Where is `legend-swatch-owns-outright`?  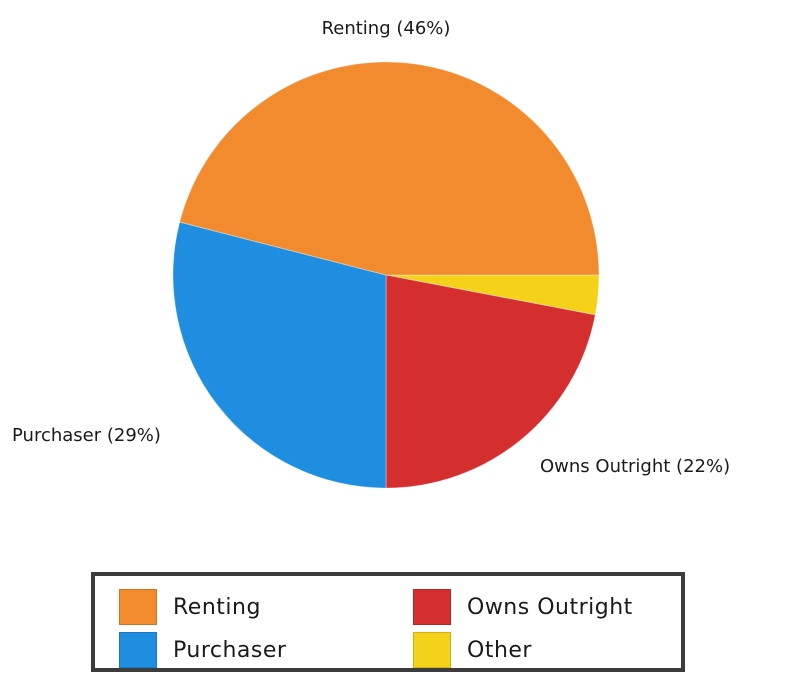
legend-swatch-owns-outright is located at coordinates (432, 607).